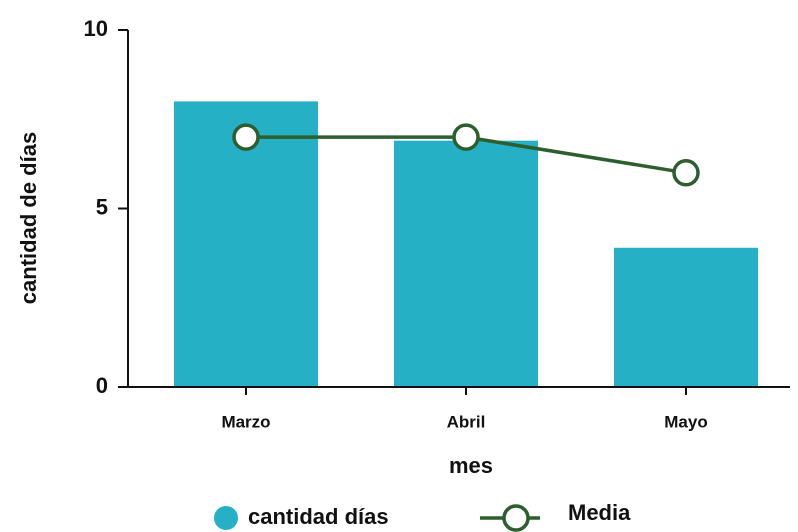 This screenshot has height=532, width=798. I want to click on legend-label: Media, so click(599, 512).